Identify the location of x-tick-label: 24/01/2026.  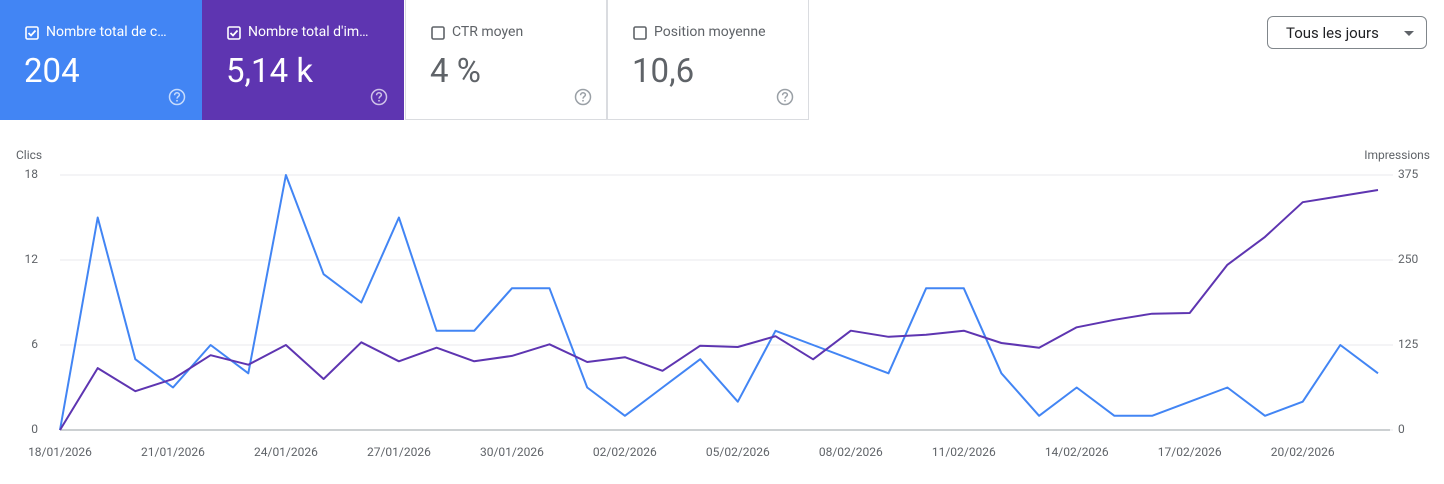
(286, 452).